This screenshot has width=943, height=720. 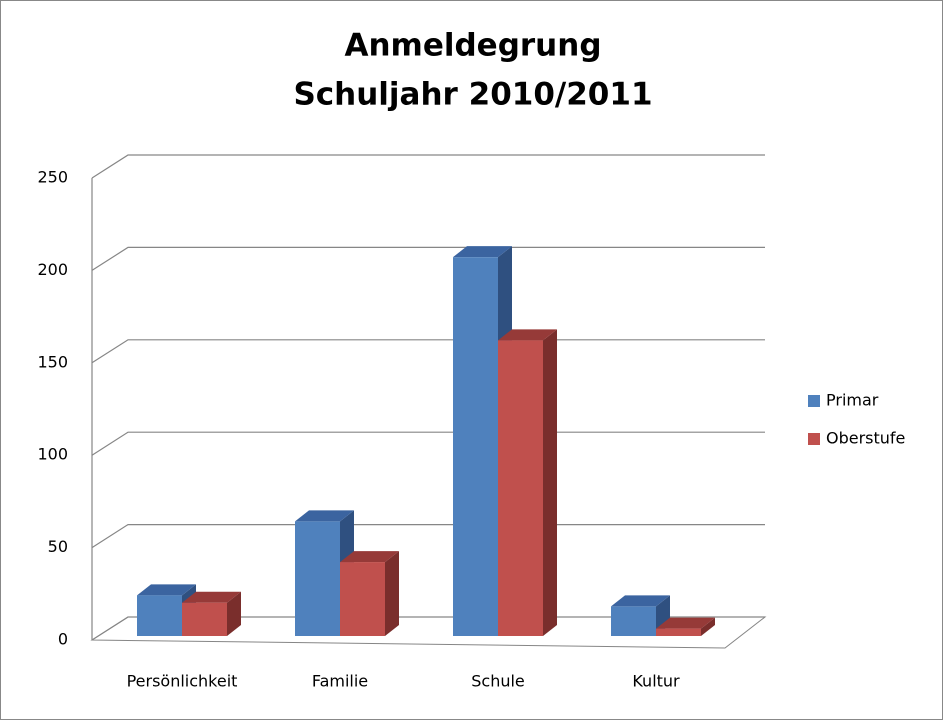 I want to click on y-tick-label: 200, so click(x=52, y=269).